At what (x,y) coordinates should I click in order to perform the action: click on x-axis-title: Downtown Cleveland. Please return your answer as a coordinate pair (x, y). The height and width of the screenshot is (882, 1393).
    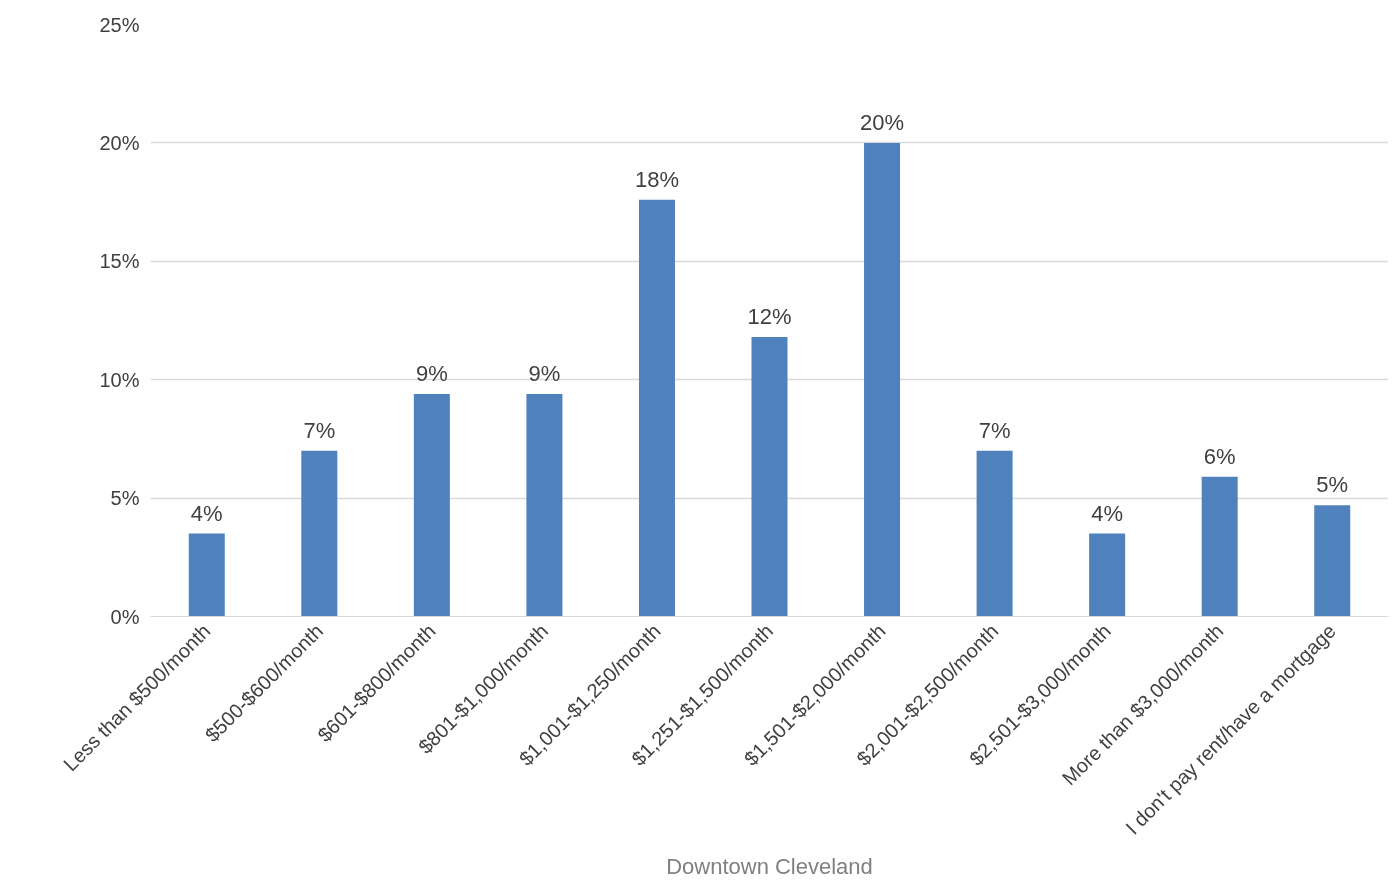
    Looking at the image, I should click on (769, 867).